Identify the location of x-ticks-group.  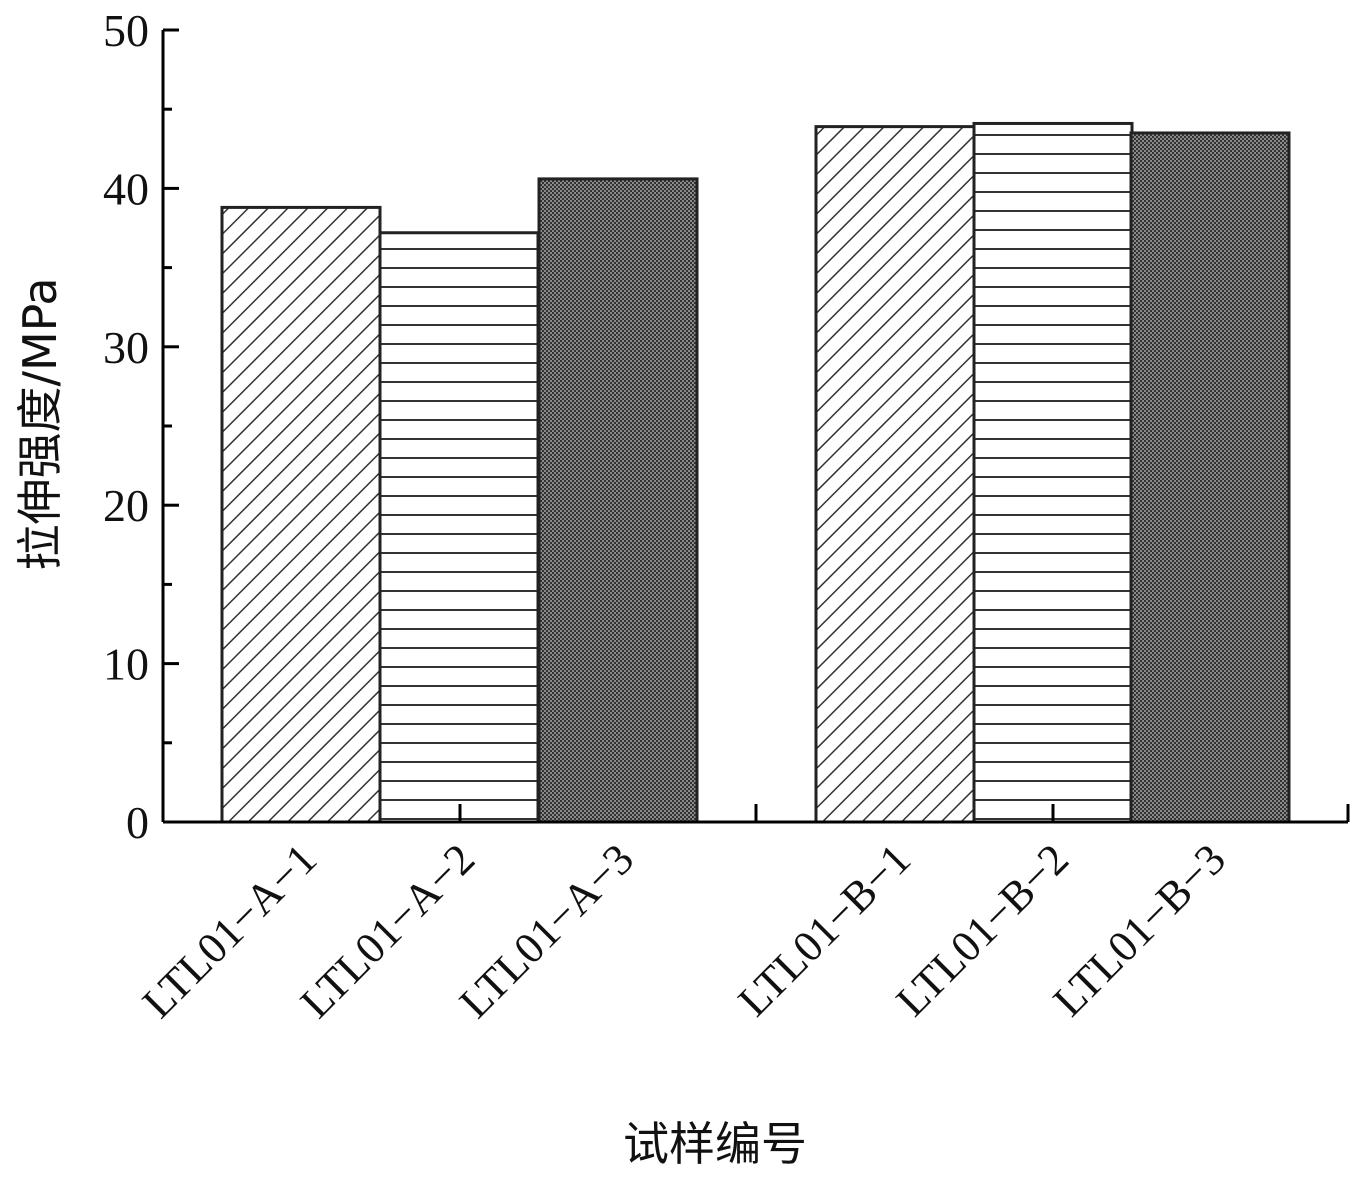
(904, 813).